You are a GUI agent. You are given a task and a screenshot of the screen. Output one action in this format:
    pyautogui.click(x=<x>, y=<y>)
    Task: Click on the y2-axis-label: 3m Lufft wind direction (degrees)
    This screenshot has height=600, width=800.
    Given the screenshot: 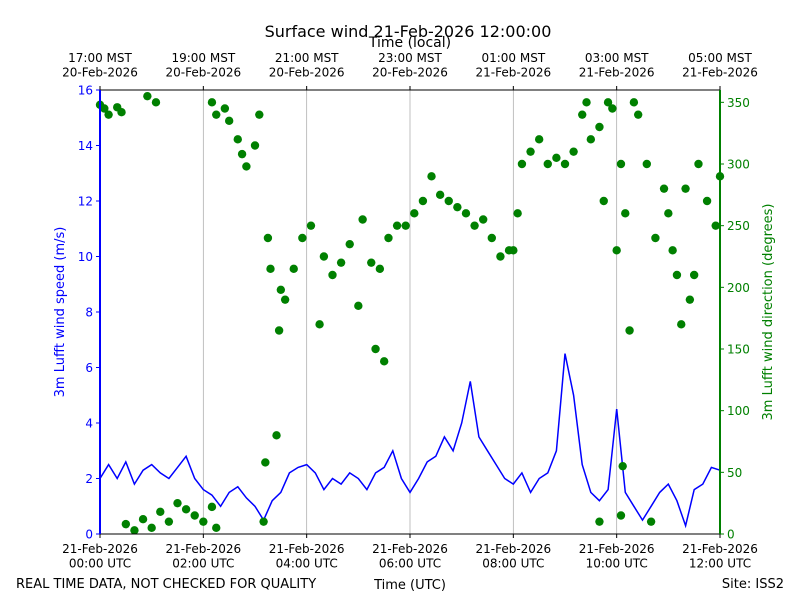 What is the action you would take?
    pyautogui.click(x=768, y=312)
    